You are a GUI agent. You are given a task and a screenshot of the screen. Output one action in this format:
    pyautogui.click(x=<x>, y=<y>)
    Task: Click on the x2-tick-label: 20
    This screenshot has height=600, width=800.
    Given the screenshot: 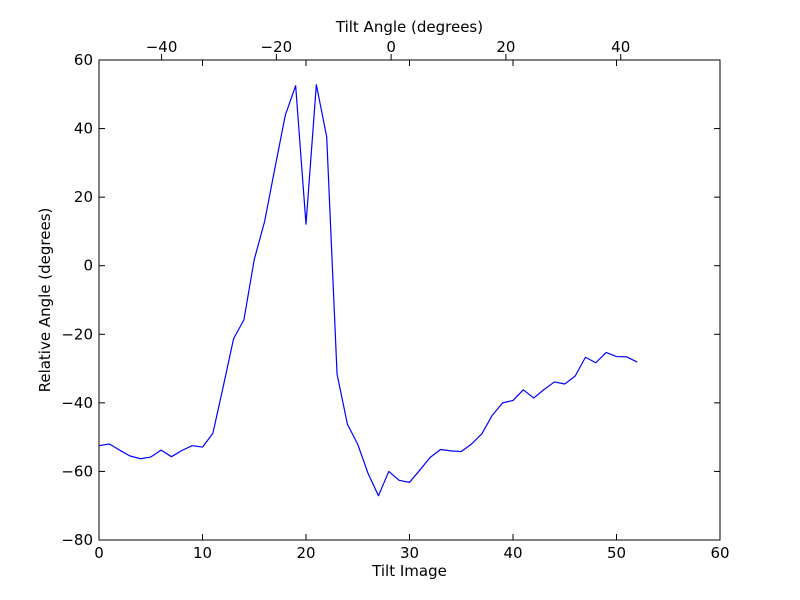 What is the action you would take?
    pyautogui.click(x=505, y=47)
    